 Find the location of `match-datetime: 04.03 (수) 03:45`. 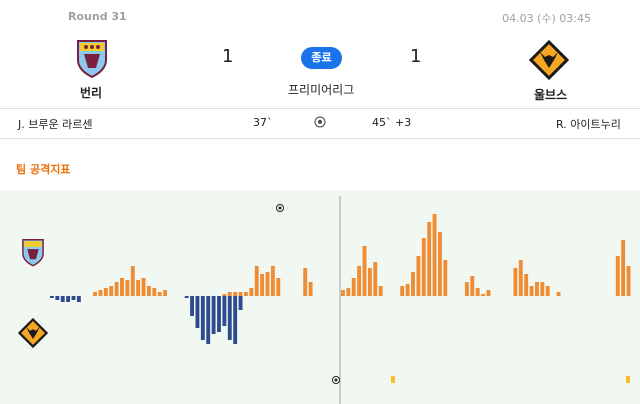

match-datetime: 04.03 (수) 03:45 is located at coordinates (546, 18).